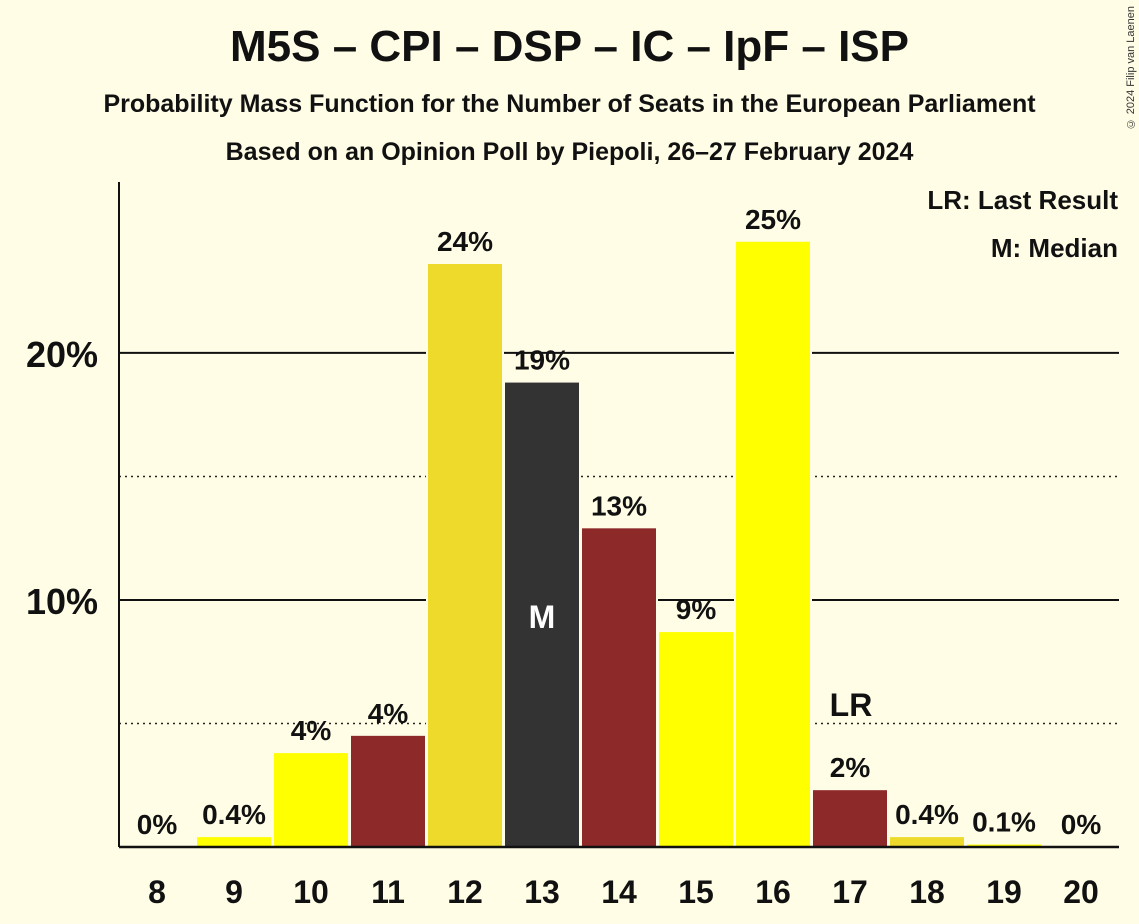 Image resolution: width=1139 pixels, height=924 pixels. Describe the element at coordinates (1054, 248) in the screenshot. I see `legend-entry: M: Median` at that location.